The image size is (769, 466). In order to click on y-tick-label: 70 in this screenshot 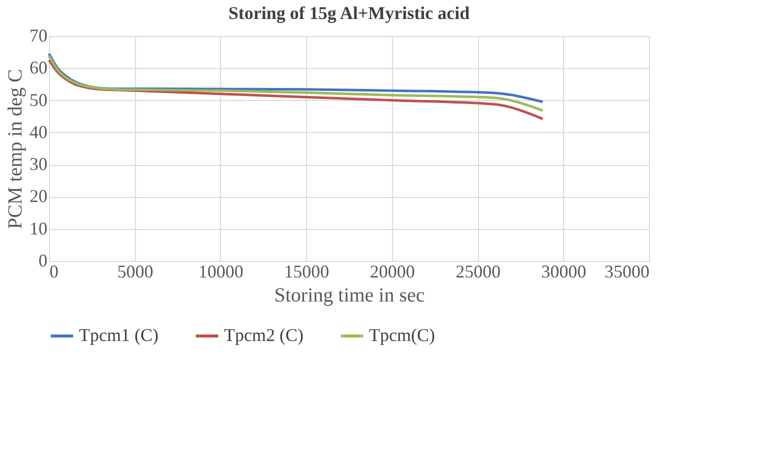, I will do `click(39, 36)`.